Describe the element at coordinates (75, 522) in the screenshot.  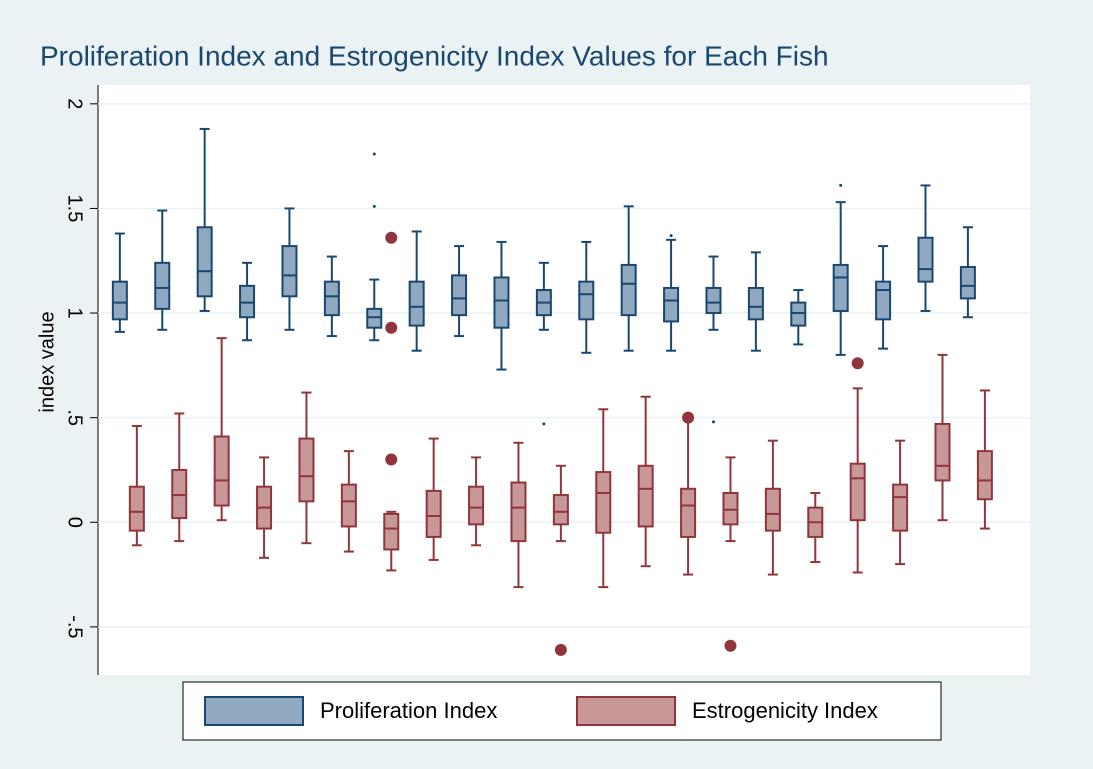
I see `y-tick-label: 0` at that location.